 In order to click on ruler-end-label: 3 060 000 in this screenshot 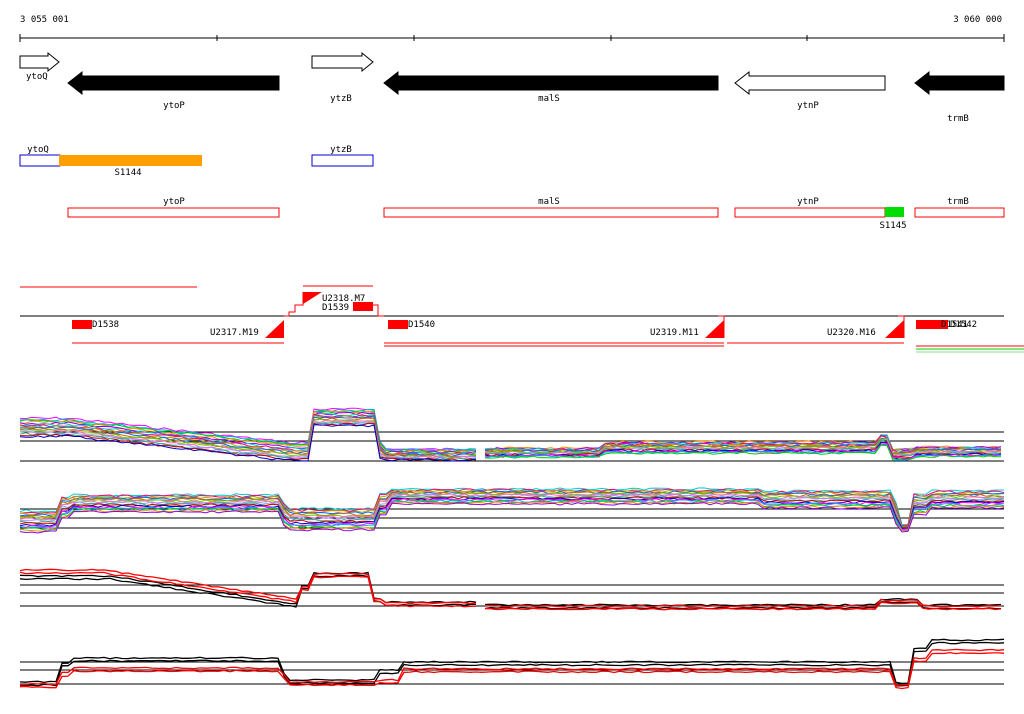, I will do `click(977, 20)`.